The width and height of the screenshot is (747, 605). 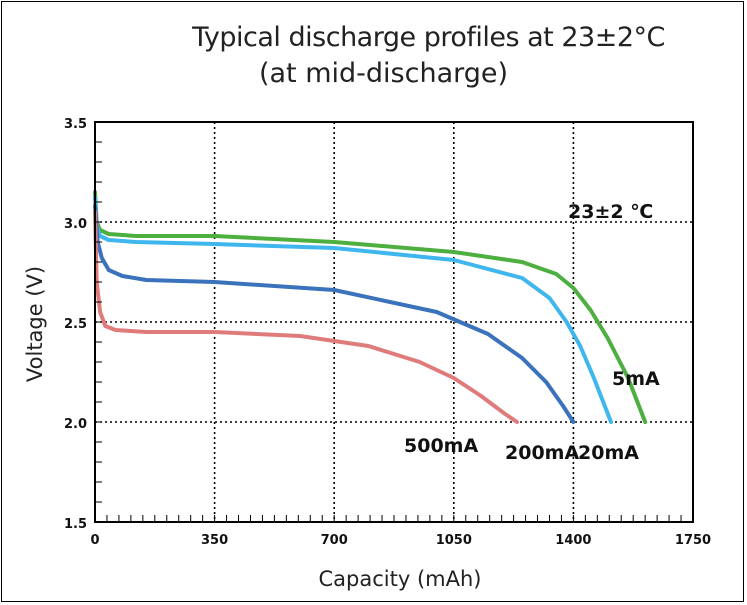 I want to click on temperature-annotation: 23±2 ℃, so click(x=610, y=212).